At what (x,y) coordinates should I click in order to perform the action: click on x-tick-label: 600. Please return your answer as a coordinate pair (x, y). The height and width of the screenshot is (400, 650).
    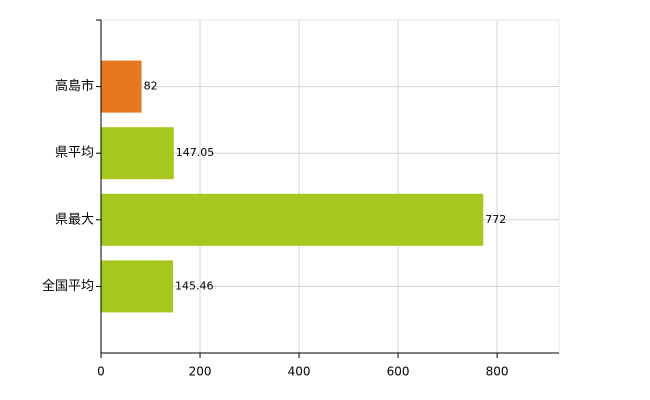
    Looking at the image, I should click on (398, 372).